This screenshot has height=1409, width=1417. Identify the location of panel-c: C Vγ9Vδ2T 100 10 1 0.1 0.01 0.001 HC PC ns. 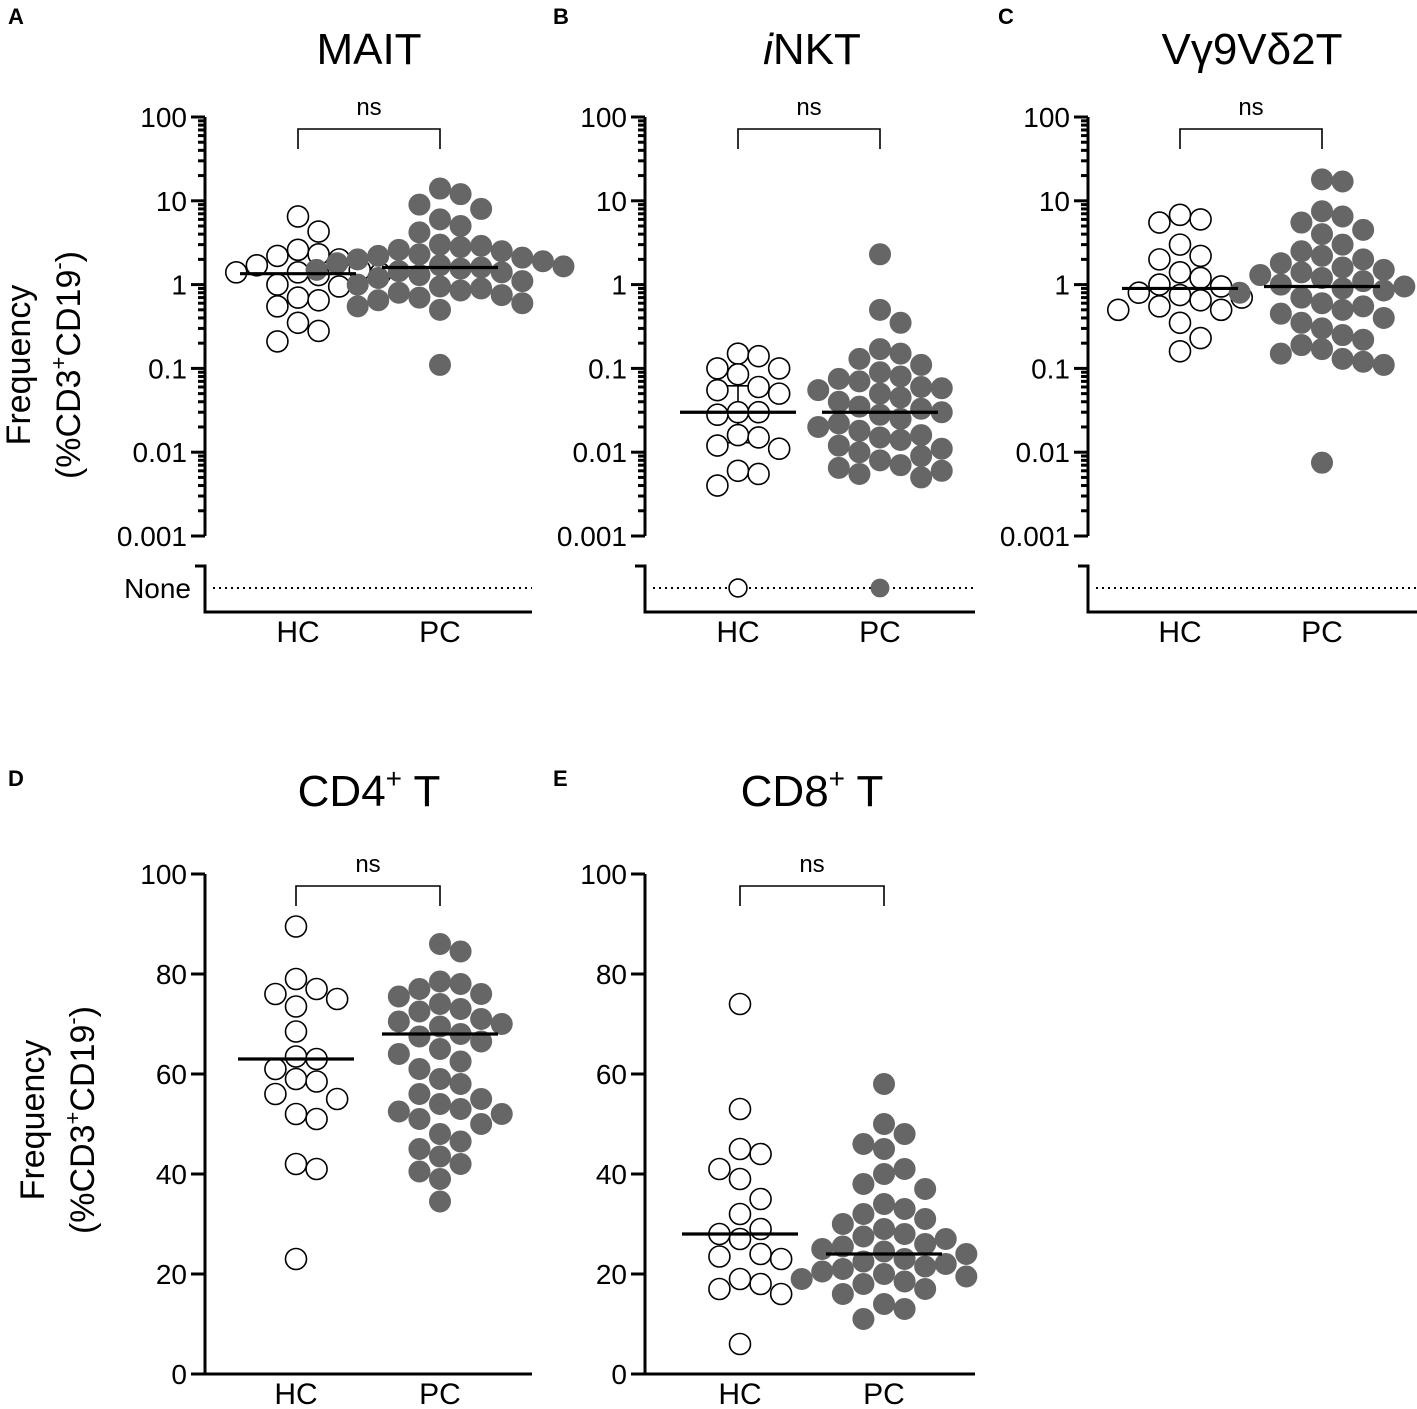
(1207, 326).